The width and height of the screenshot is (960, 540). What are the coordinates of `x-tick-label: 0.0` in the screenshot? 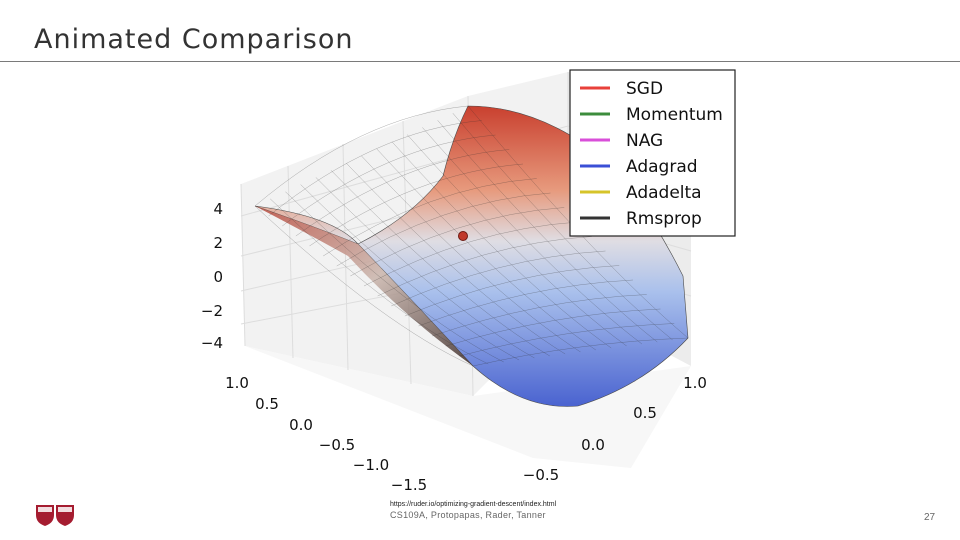 It's located at (593, 445).